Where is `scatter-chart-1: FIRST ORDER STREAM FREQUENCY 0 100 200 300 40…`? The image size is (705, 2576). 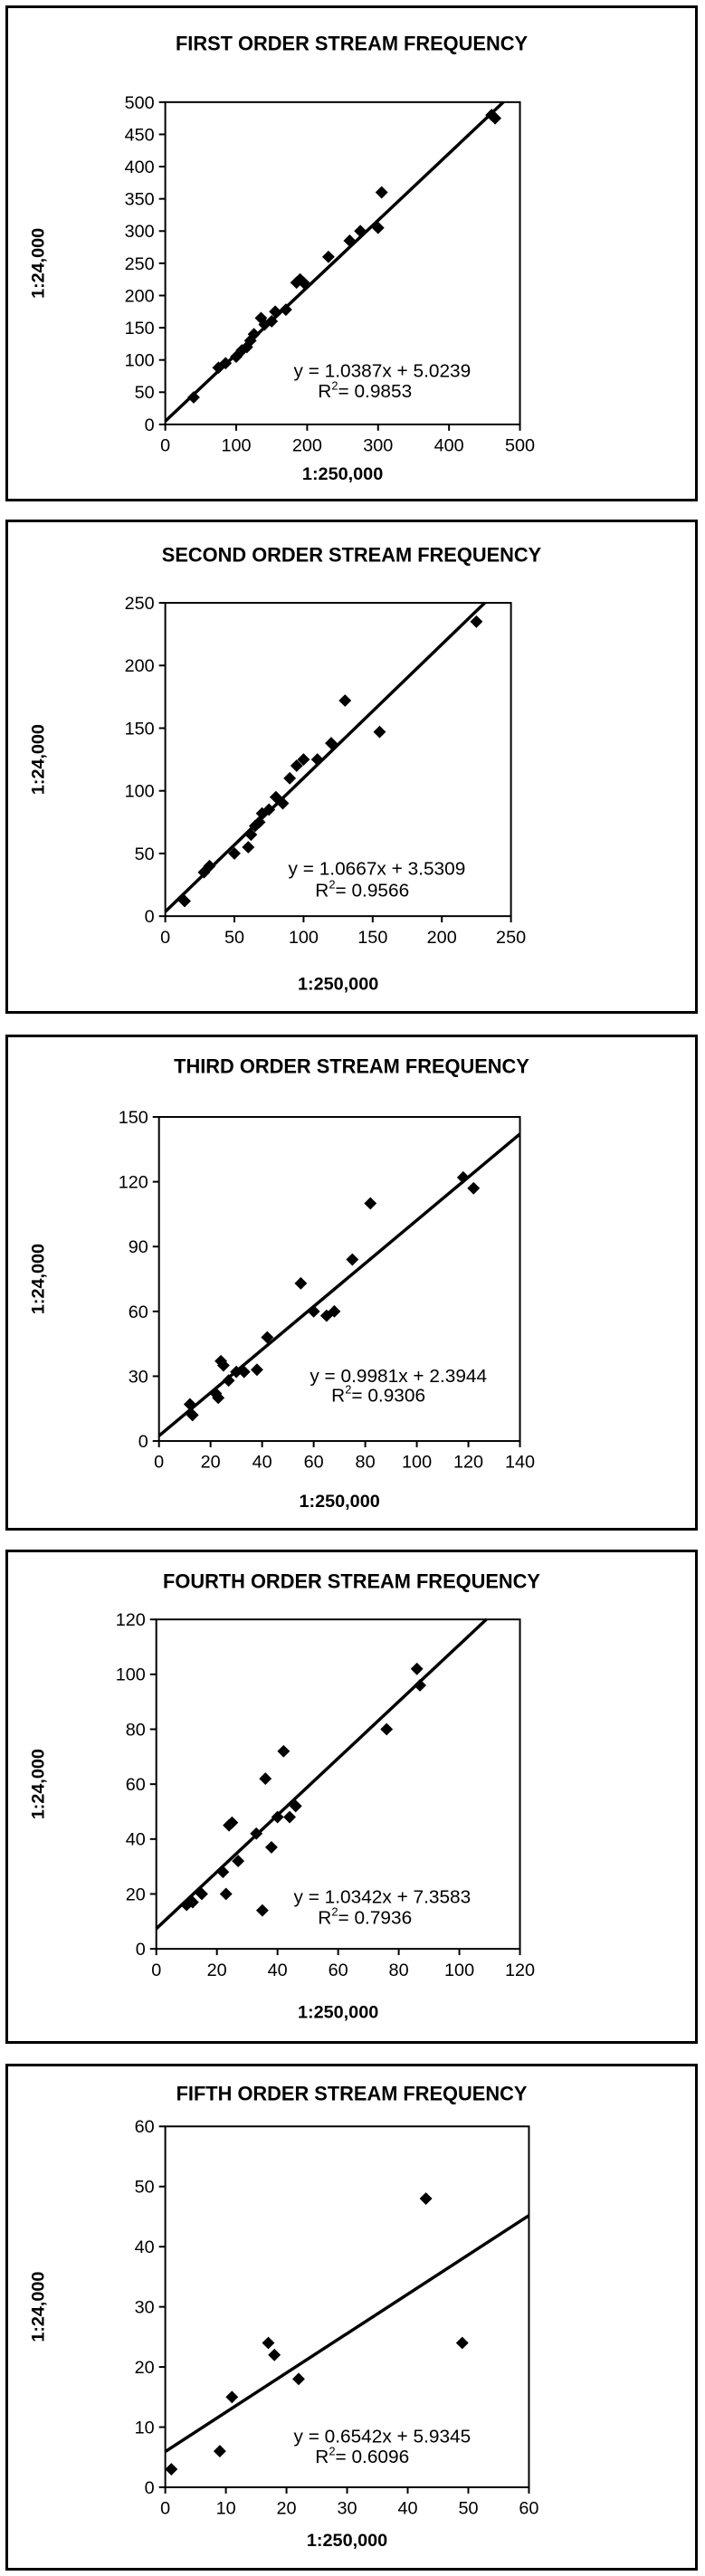
scatter-chart-1: FIRST ORDER STREAM FREQUENCY 0 100 200 300 40… is located at coordinates (282, 259).